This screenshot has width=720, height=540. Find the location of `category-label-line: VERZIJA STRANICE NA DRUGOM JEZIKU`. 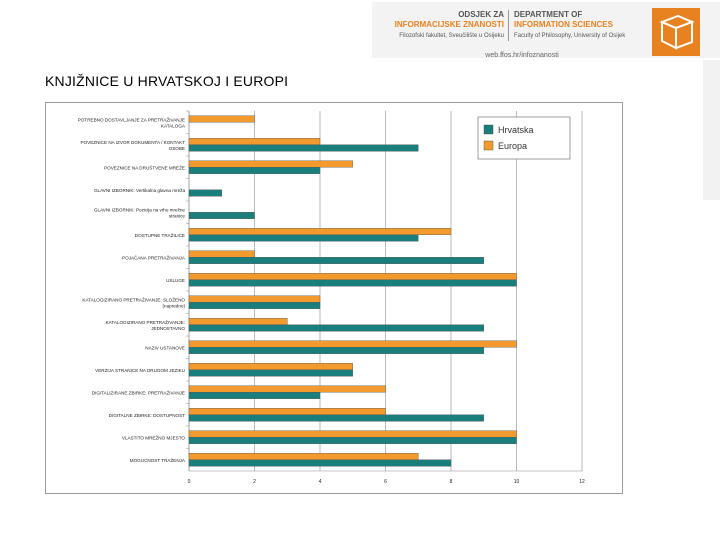

category-label-line: VERZIJA STRANICE NA DRUGOM JEZIKU is located at coordinates (140, 370).